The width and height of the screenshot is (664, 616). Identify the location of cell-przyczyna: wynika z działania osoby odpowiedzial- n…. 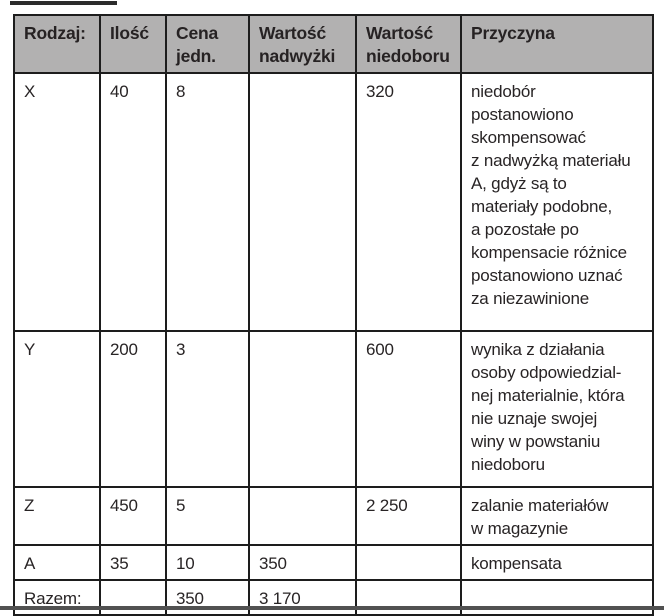
(557, 409).